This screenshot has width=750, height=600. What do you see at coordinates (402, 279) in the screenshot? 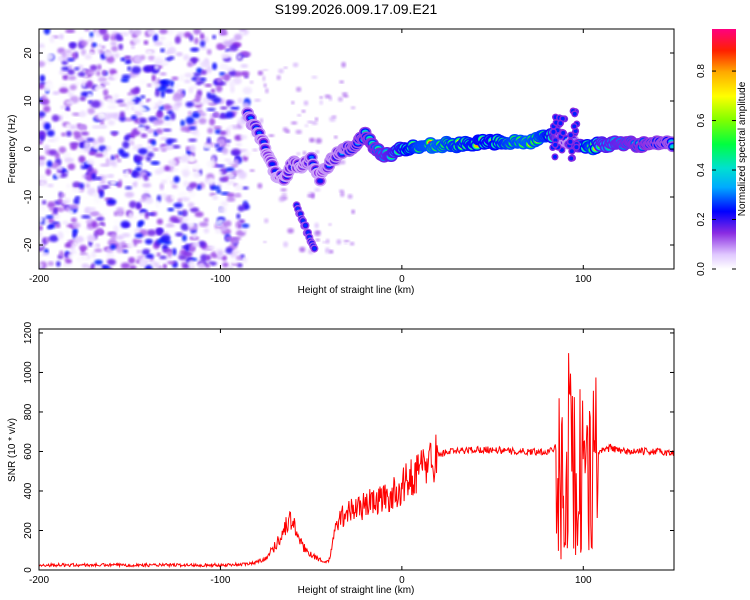
I see `spectrogram-xtick-label: 0` at bounding box center [402, 279].